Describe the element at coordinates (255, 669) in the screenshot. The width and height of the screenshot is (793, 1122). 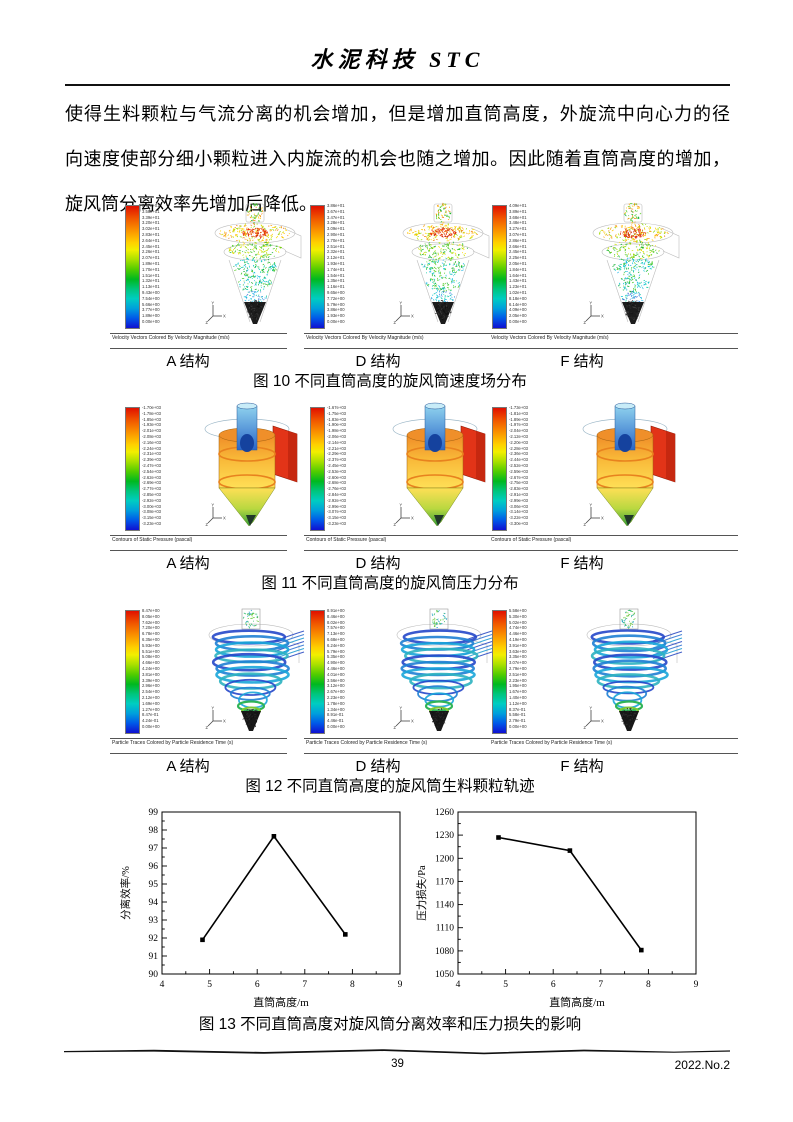
I see `fig12-cyclone-A-image: Y X Z` at that location.